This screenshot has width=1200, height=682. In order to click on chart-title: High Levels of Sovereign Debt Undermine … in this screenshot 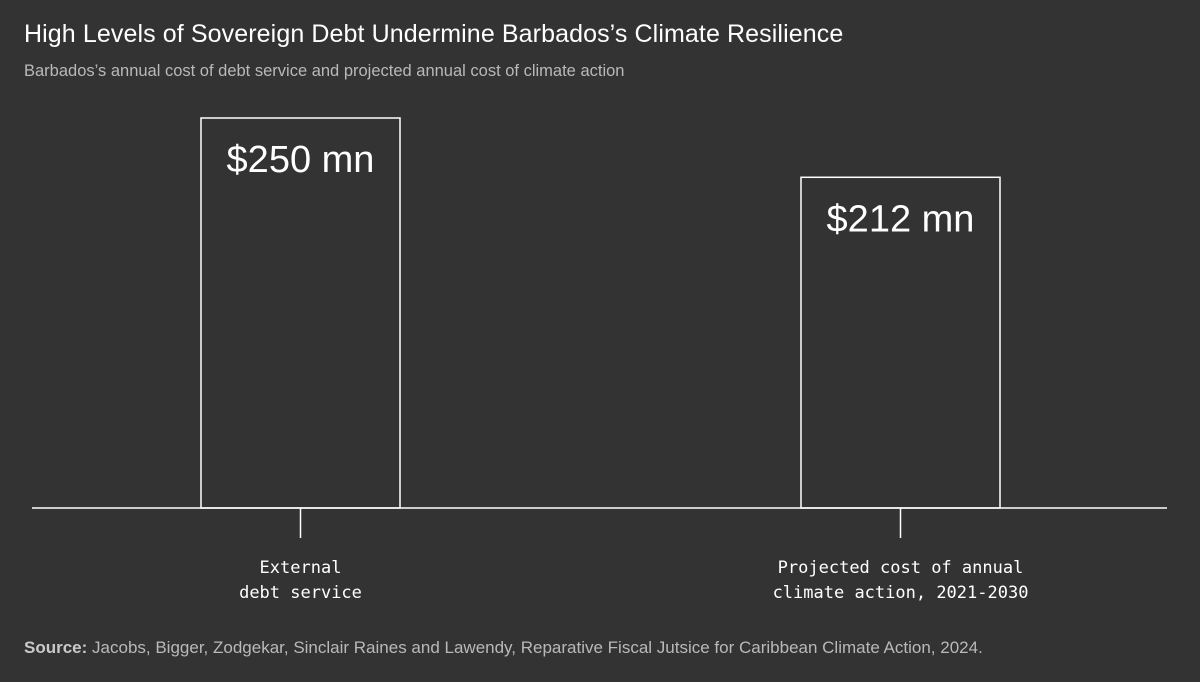, I will do `click(434, 34)`.